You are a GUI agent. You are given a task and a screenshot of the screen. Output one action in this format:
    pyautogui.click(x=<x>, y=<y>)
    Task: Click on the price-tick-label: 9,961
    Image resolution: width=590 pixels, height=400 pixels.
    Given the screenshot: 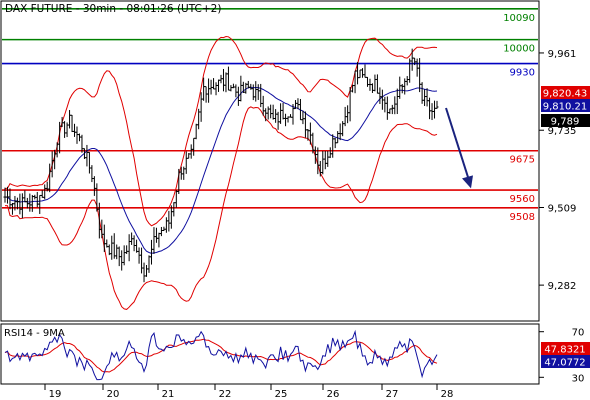 What is the action you would take?
    pyautogui.click(x=562, y=54)
    